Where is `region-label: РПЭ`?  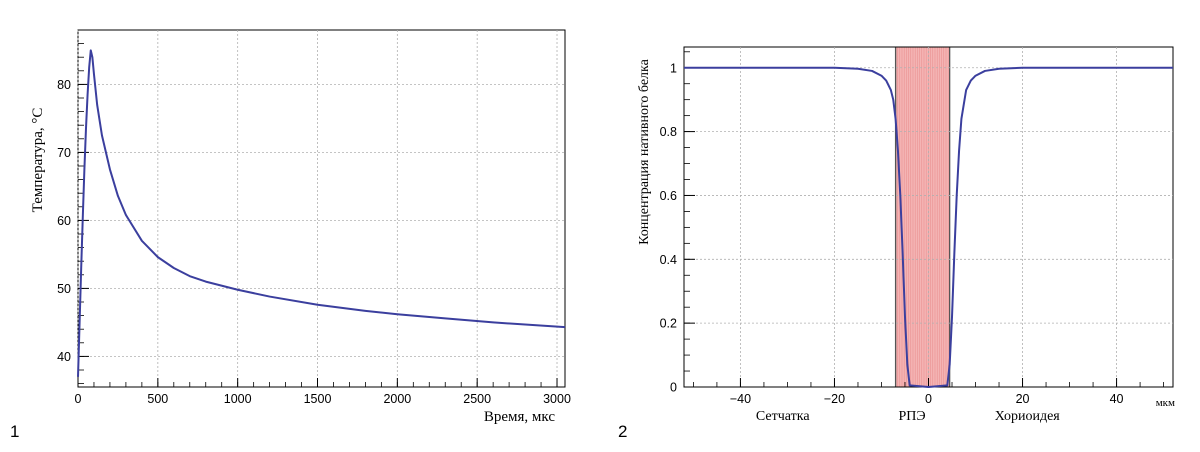
region-label: РПЭ is located at coordinates (911, 416).